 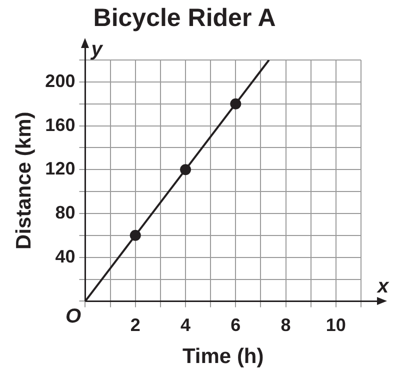 What do you see at coordinates (60, 124) in the screenshot?
I see `y-tick-label: 160` at bounding box center [60, 124].